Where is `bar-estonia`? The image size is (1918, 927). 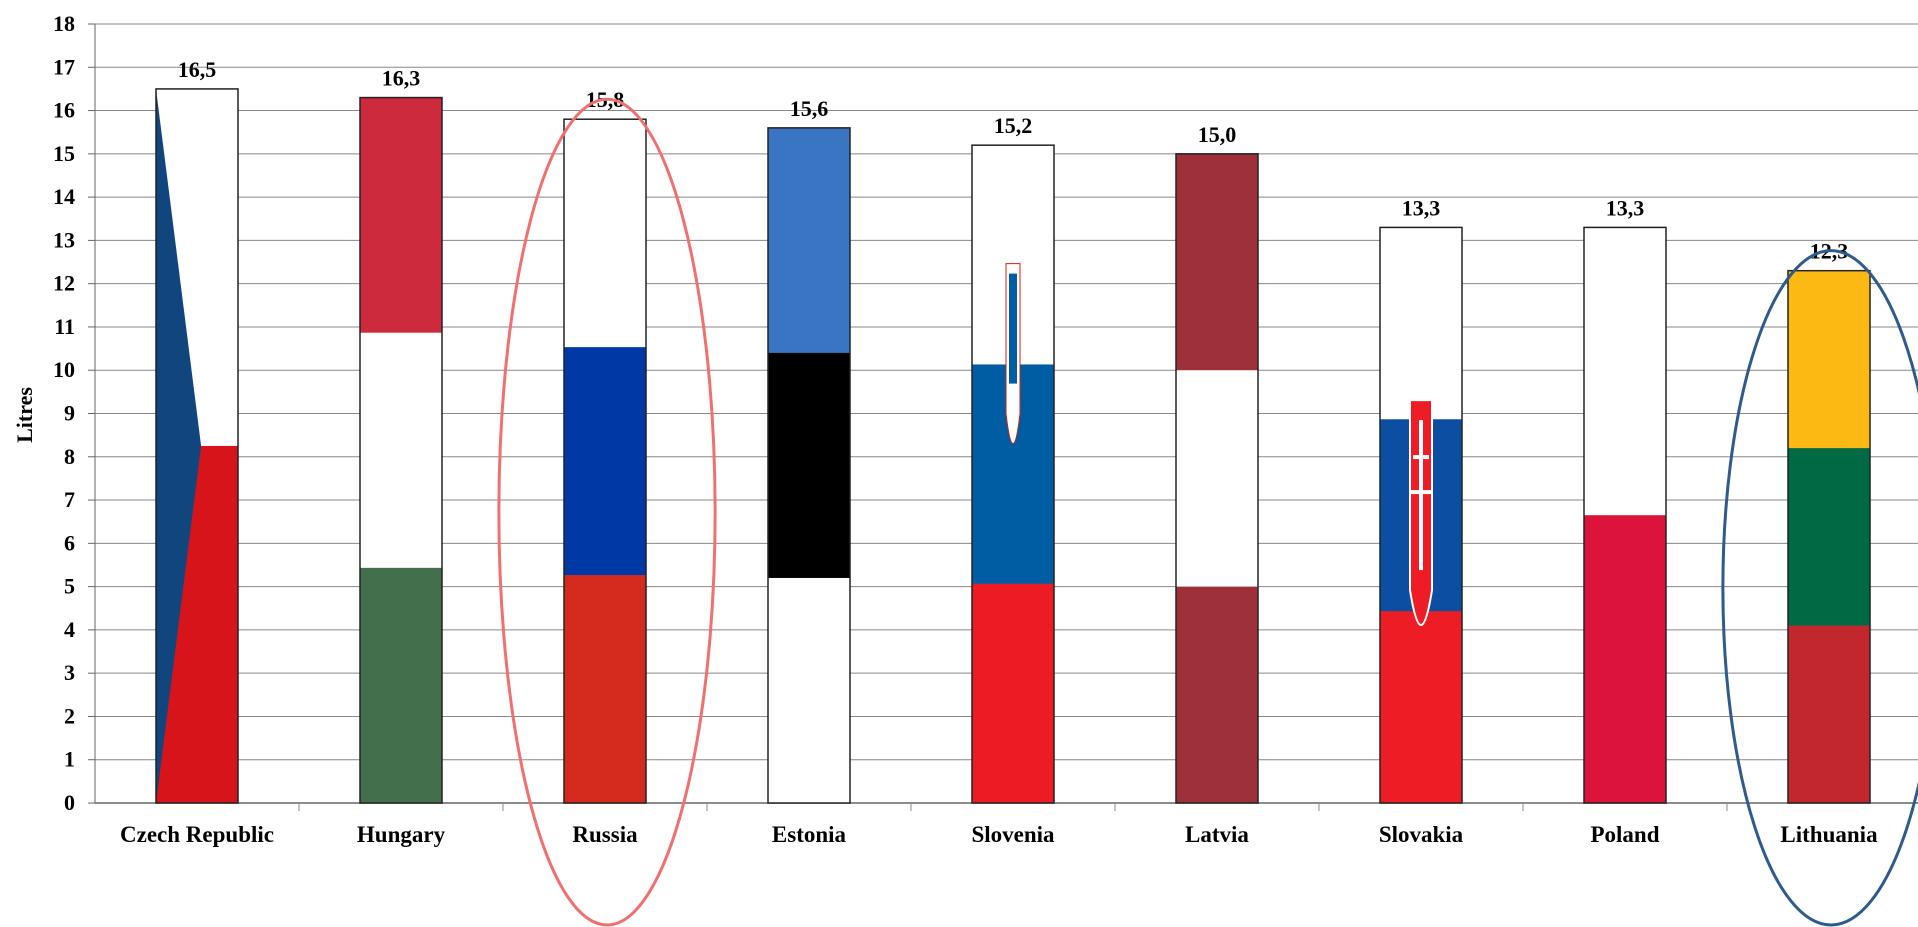 bar-estonia is located at coordinates (809, 465).